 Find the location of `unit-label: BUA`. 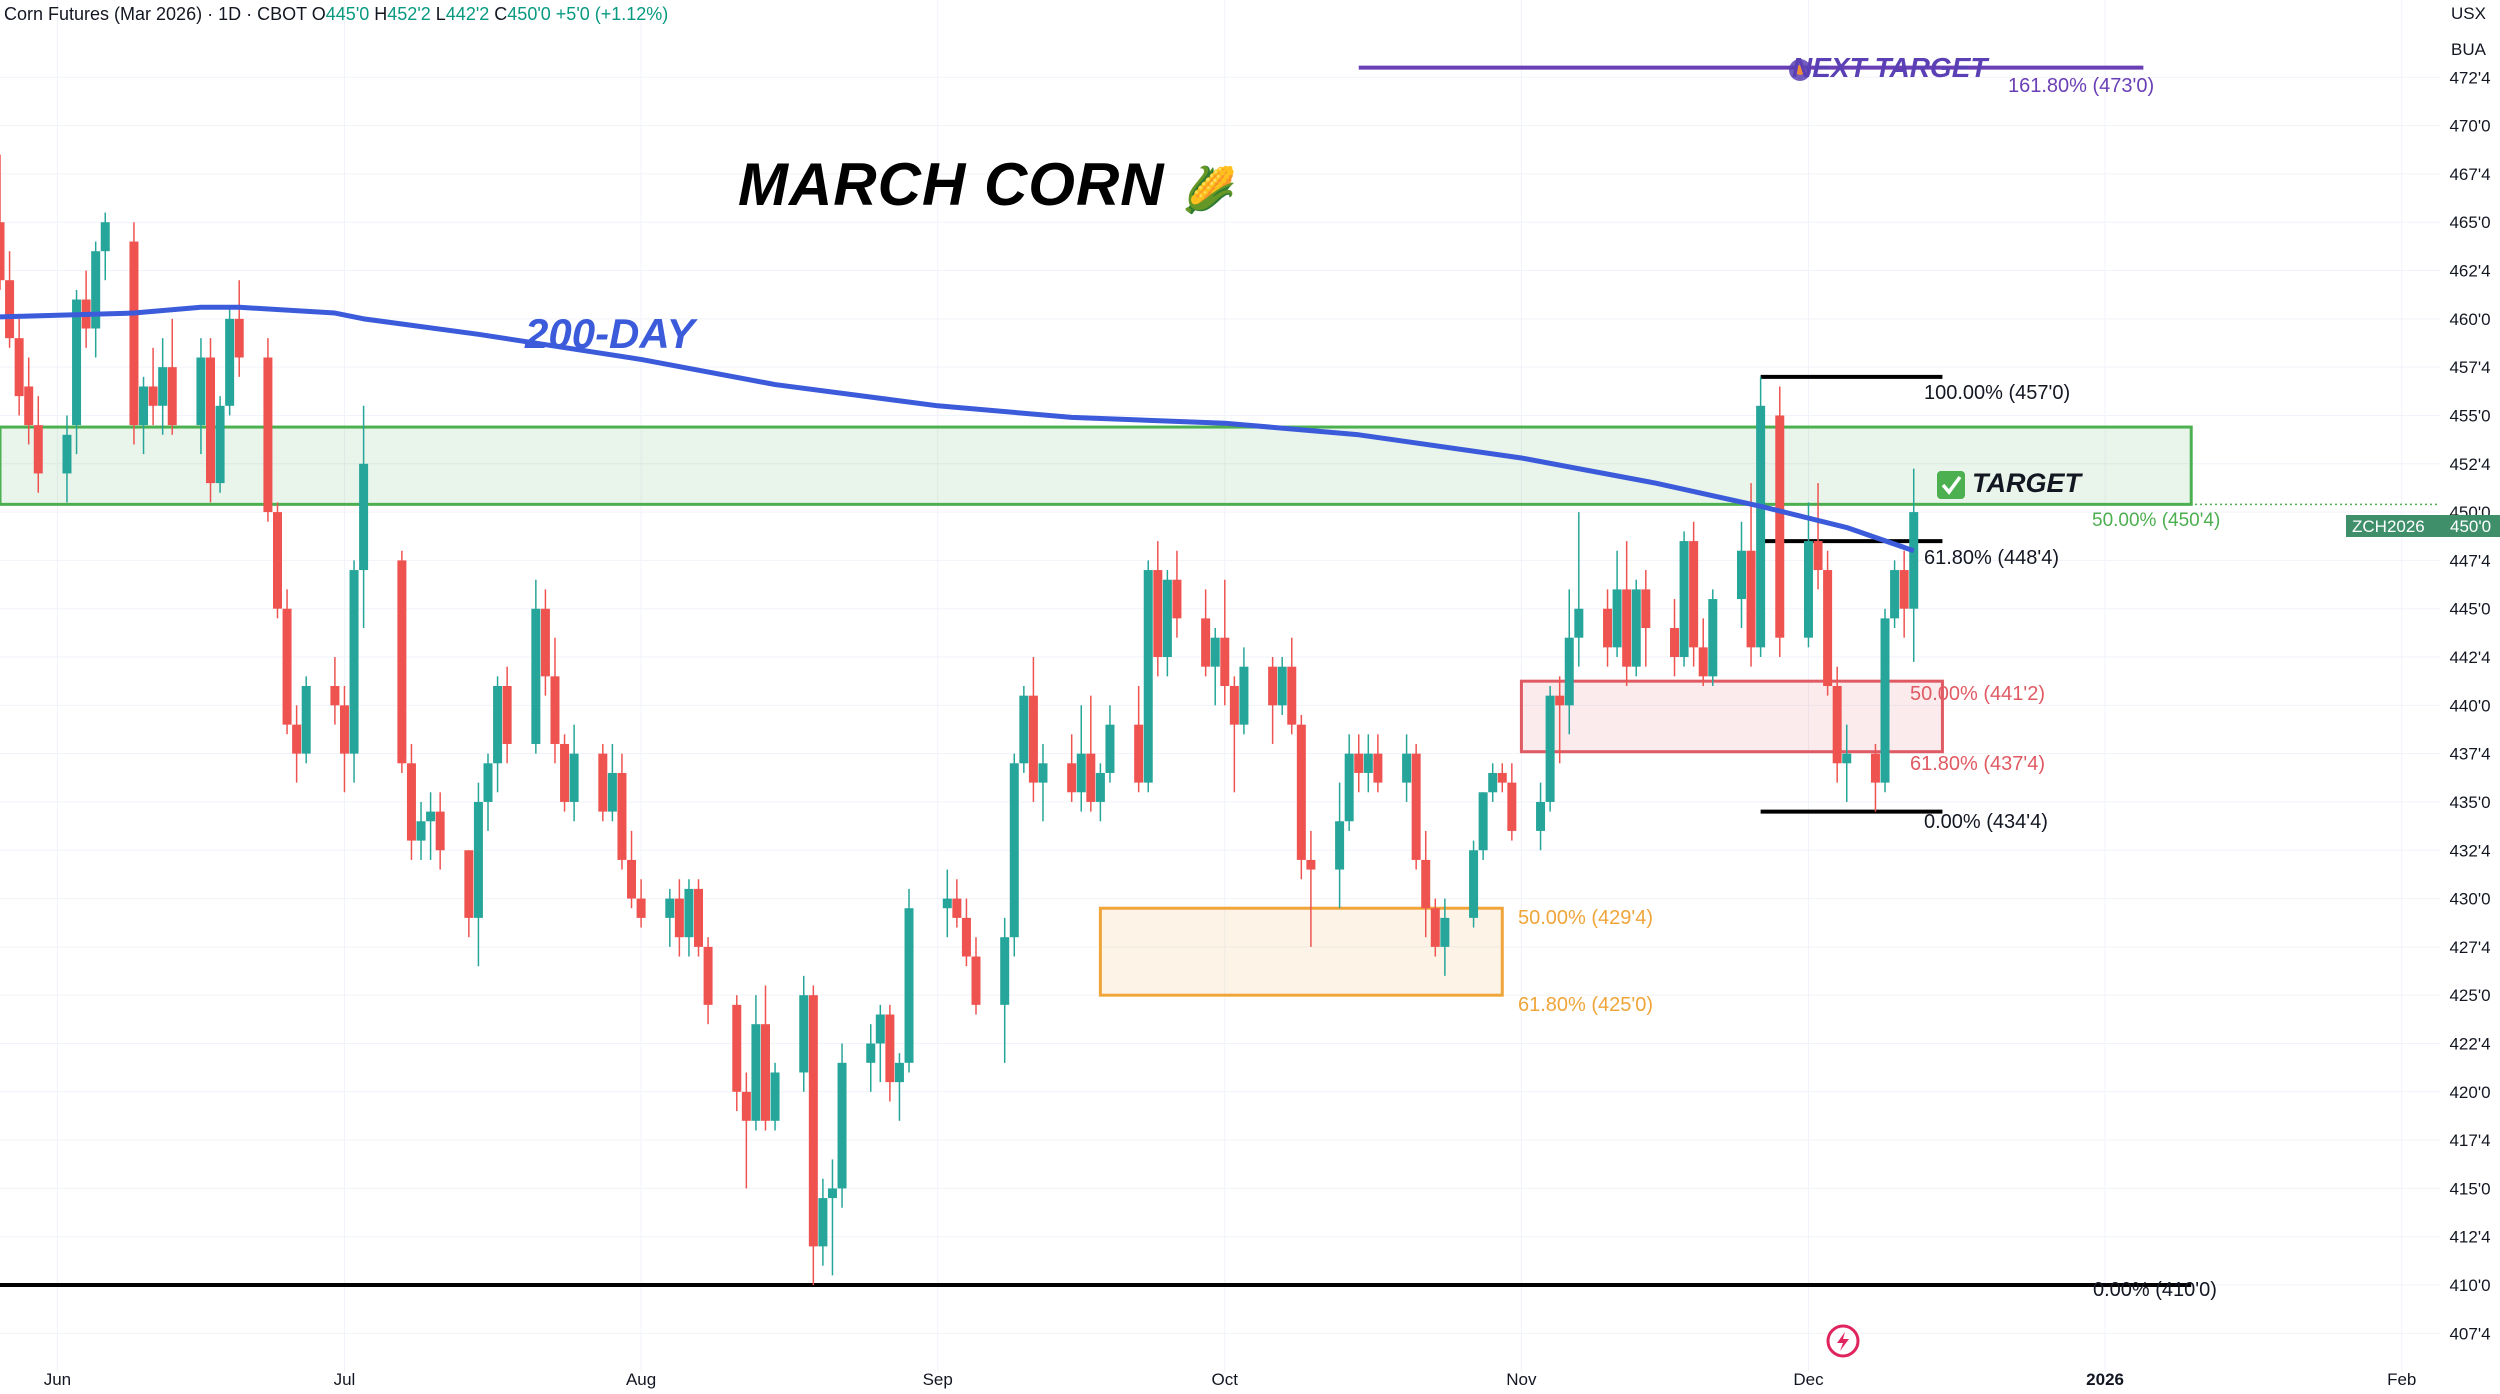

unit-label: BUA is located at coordinates (2468, 49).